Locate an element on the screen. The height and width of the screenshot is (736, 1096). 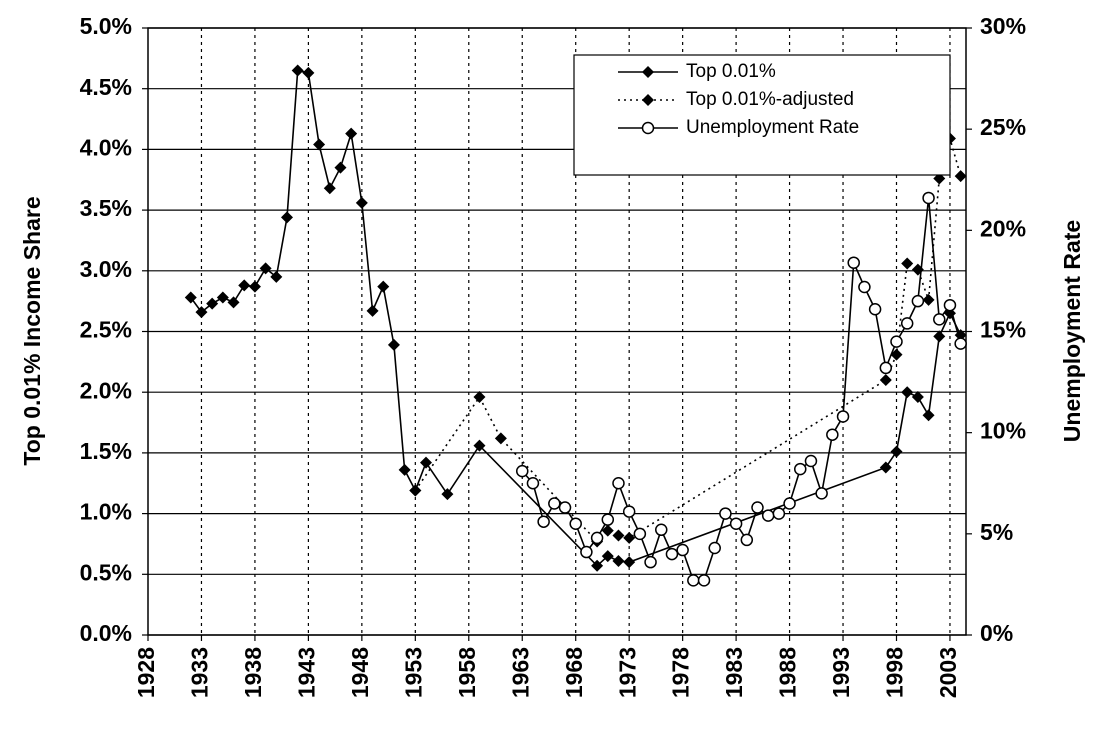
y-tick-label: 1.5% is located at coordinates (106, 451).